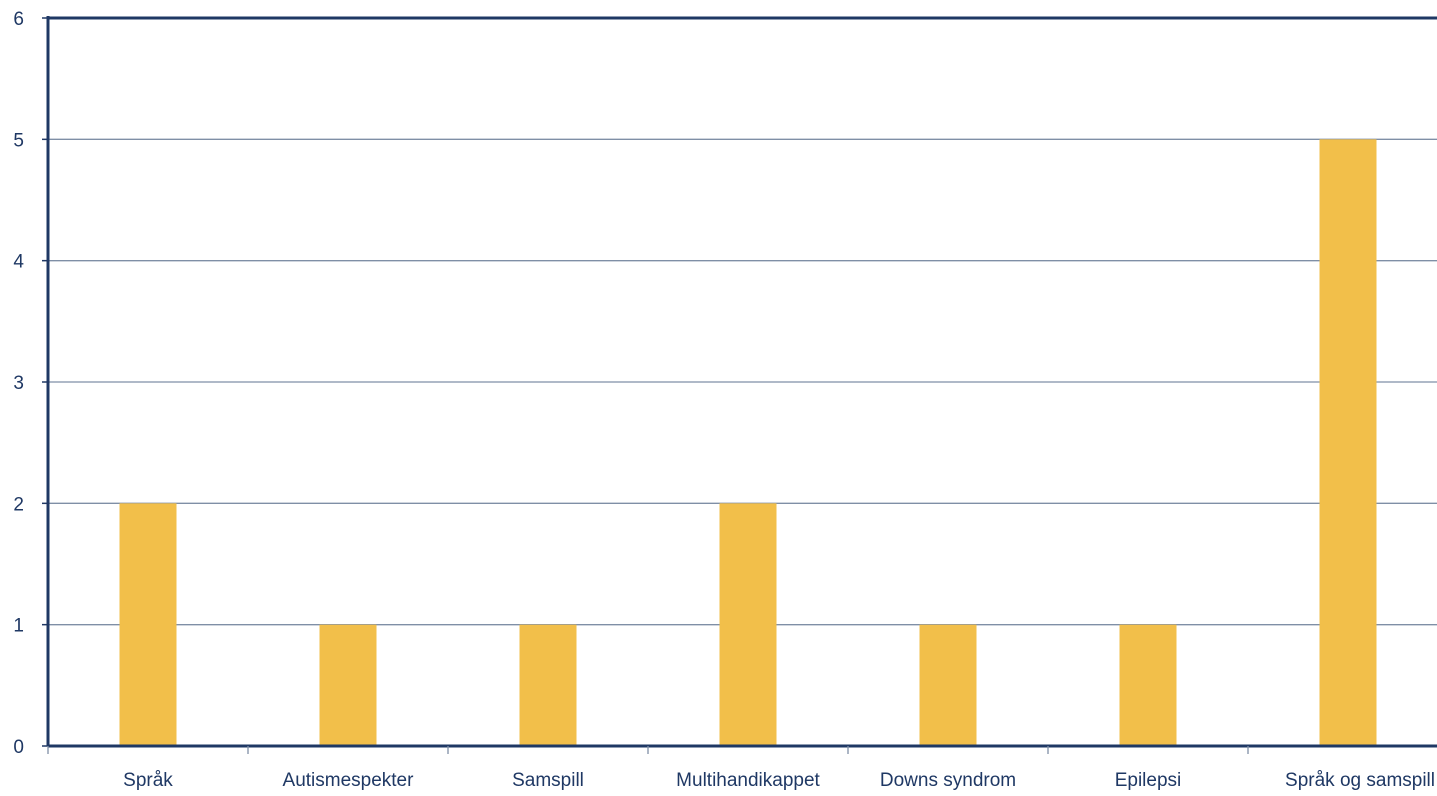 This screenshot has width=1437, height=796. Describe the element at coordinates (948, 780) in the screenshot. I see `x-tick-label: Downs syndrom` at that location.